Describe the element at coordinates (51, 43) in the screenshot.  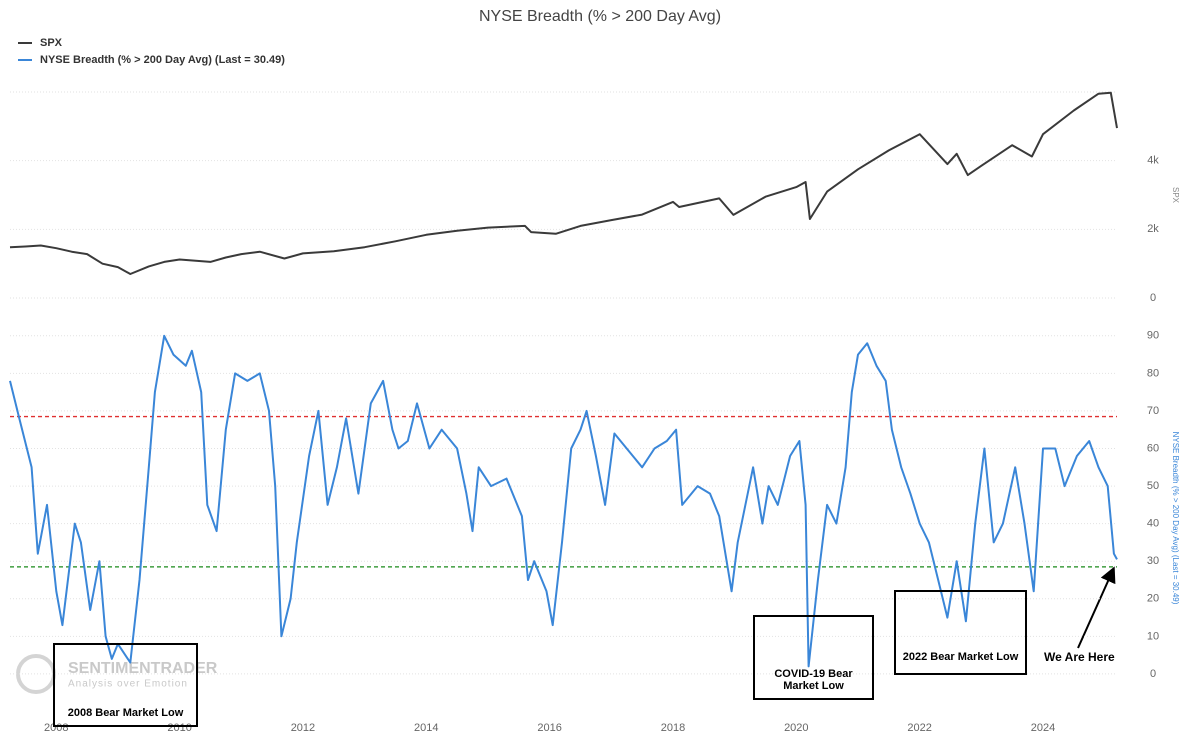
I see `legend-label: SPX` at that location.